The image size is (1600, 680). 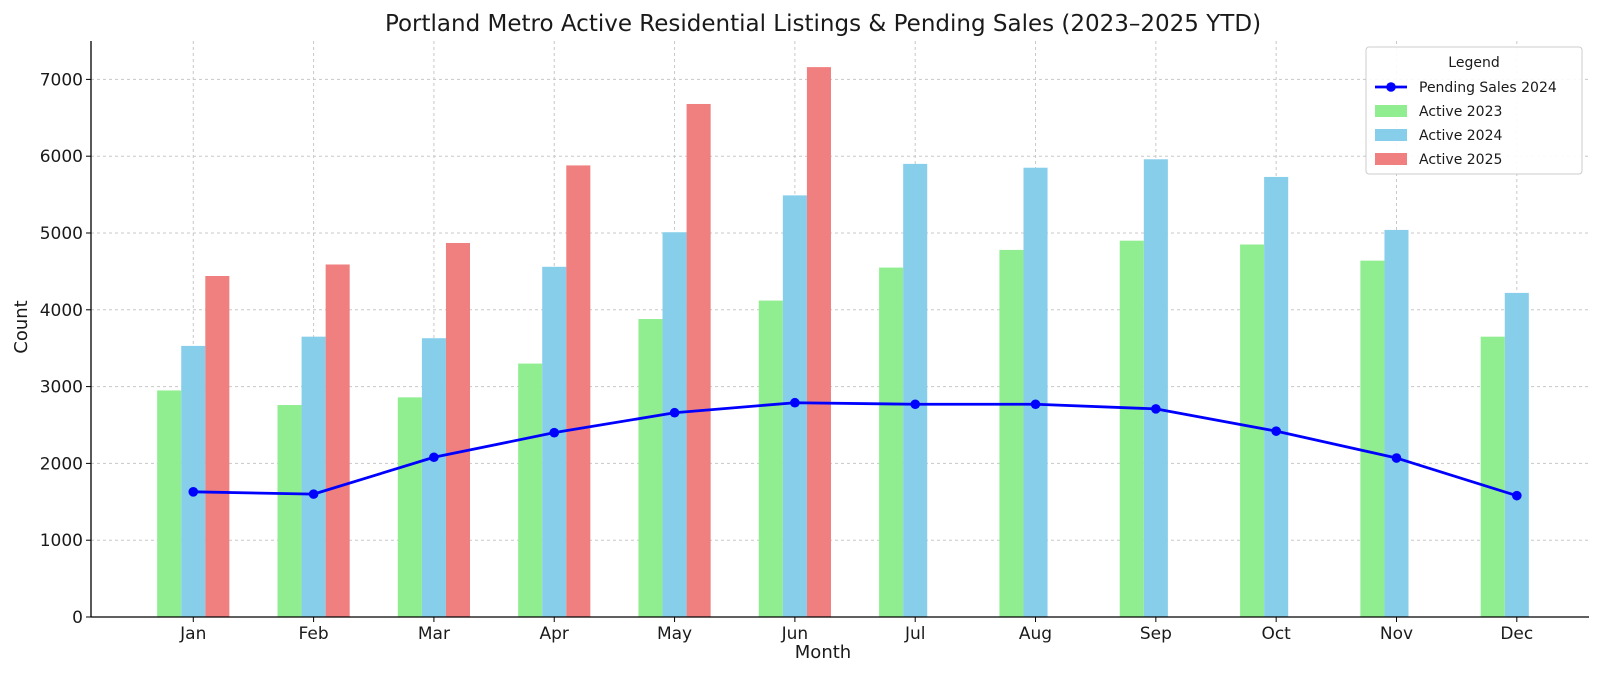 What do you see at coordinates (1492, 476) in the screenshot?
I see `bar-active-2023-dec` at bounding box center [1492, 476].